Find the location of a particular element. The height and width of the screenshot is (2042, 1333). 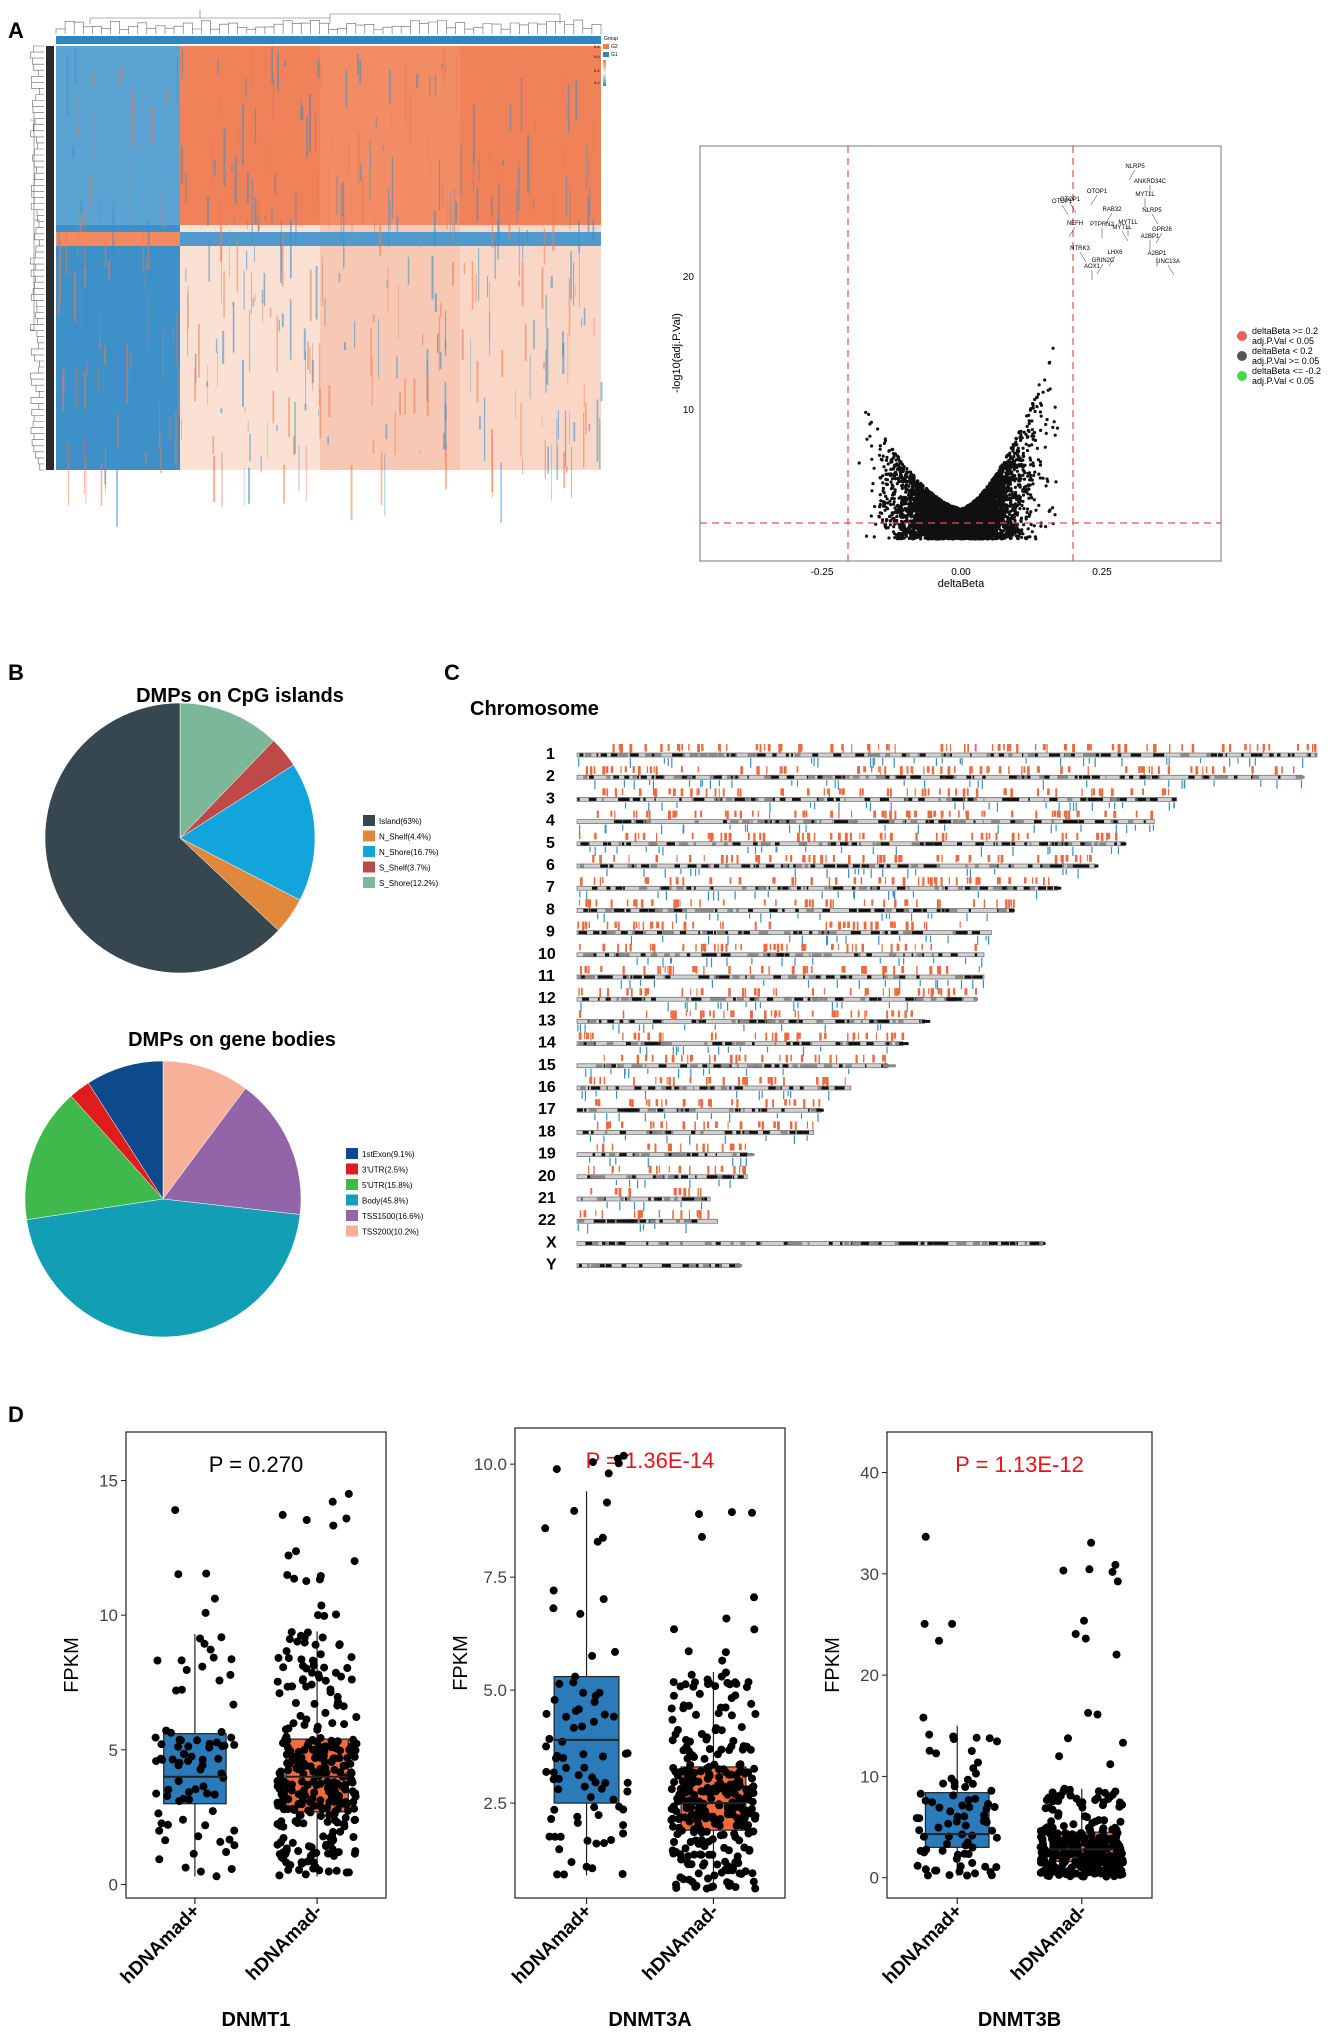

volcano-legend-sub: adj.P.Val >= 0.05 is located at coordinates (1285, 361).